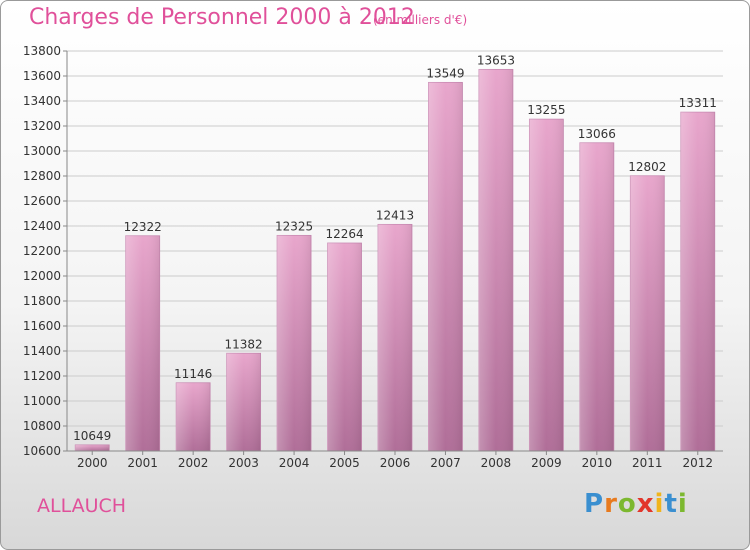  What do you see at coordinates (445, 463) in the screenshot?
I see `x-tick-label: 2007` at bounding box center [445, 463].